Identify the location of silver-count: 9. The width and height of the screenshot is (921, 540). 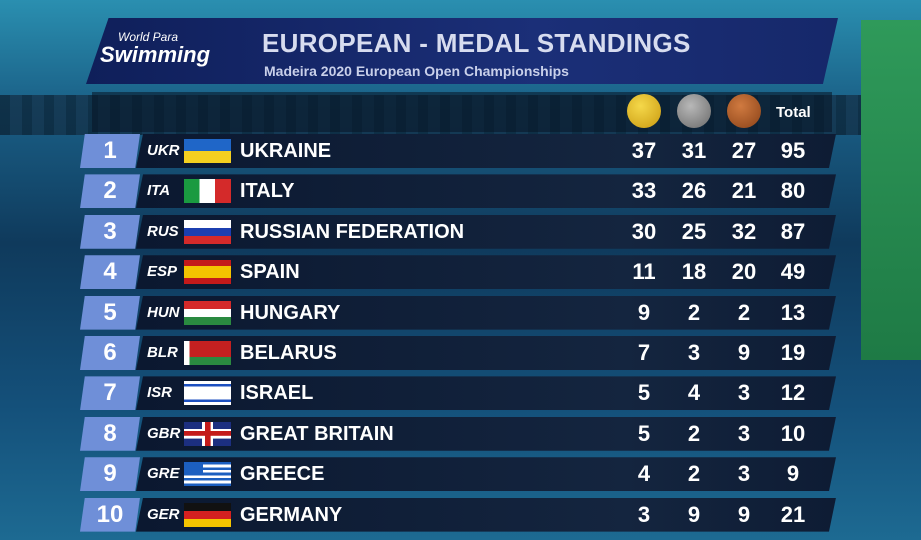
(694, 514).